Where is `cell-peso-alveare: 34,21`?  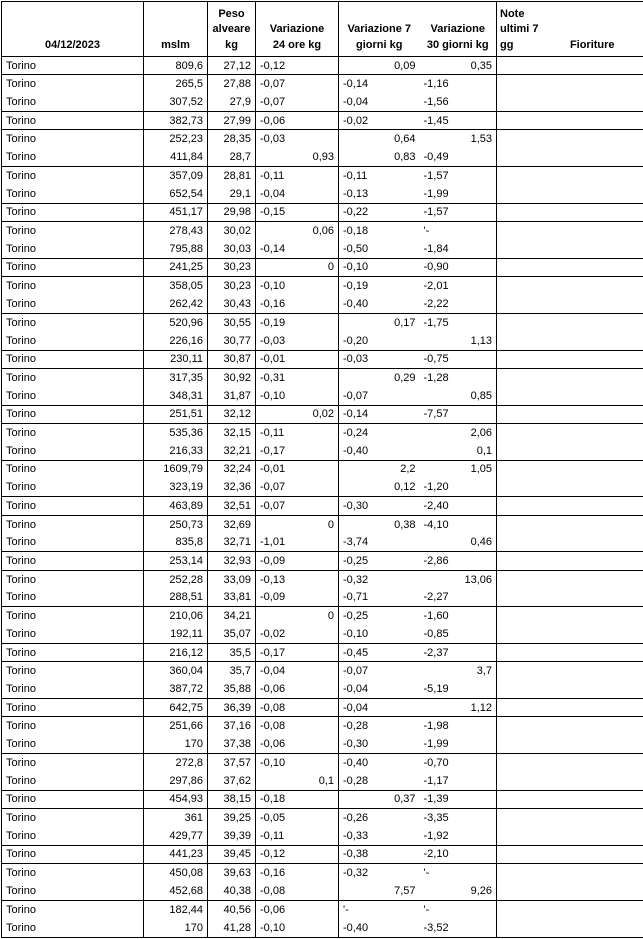
cell-peso-alveare: 34,21 is located at coordinates (231, 616).